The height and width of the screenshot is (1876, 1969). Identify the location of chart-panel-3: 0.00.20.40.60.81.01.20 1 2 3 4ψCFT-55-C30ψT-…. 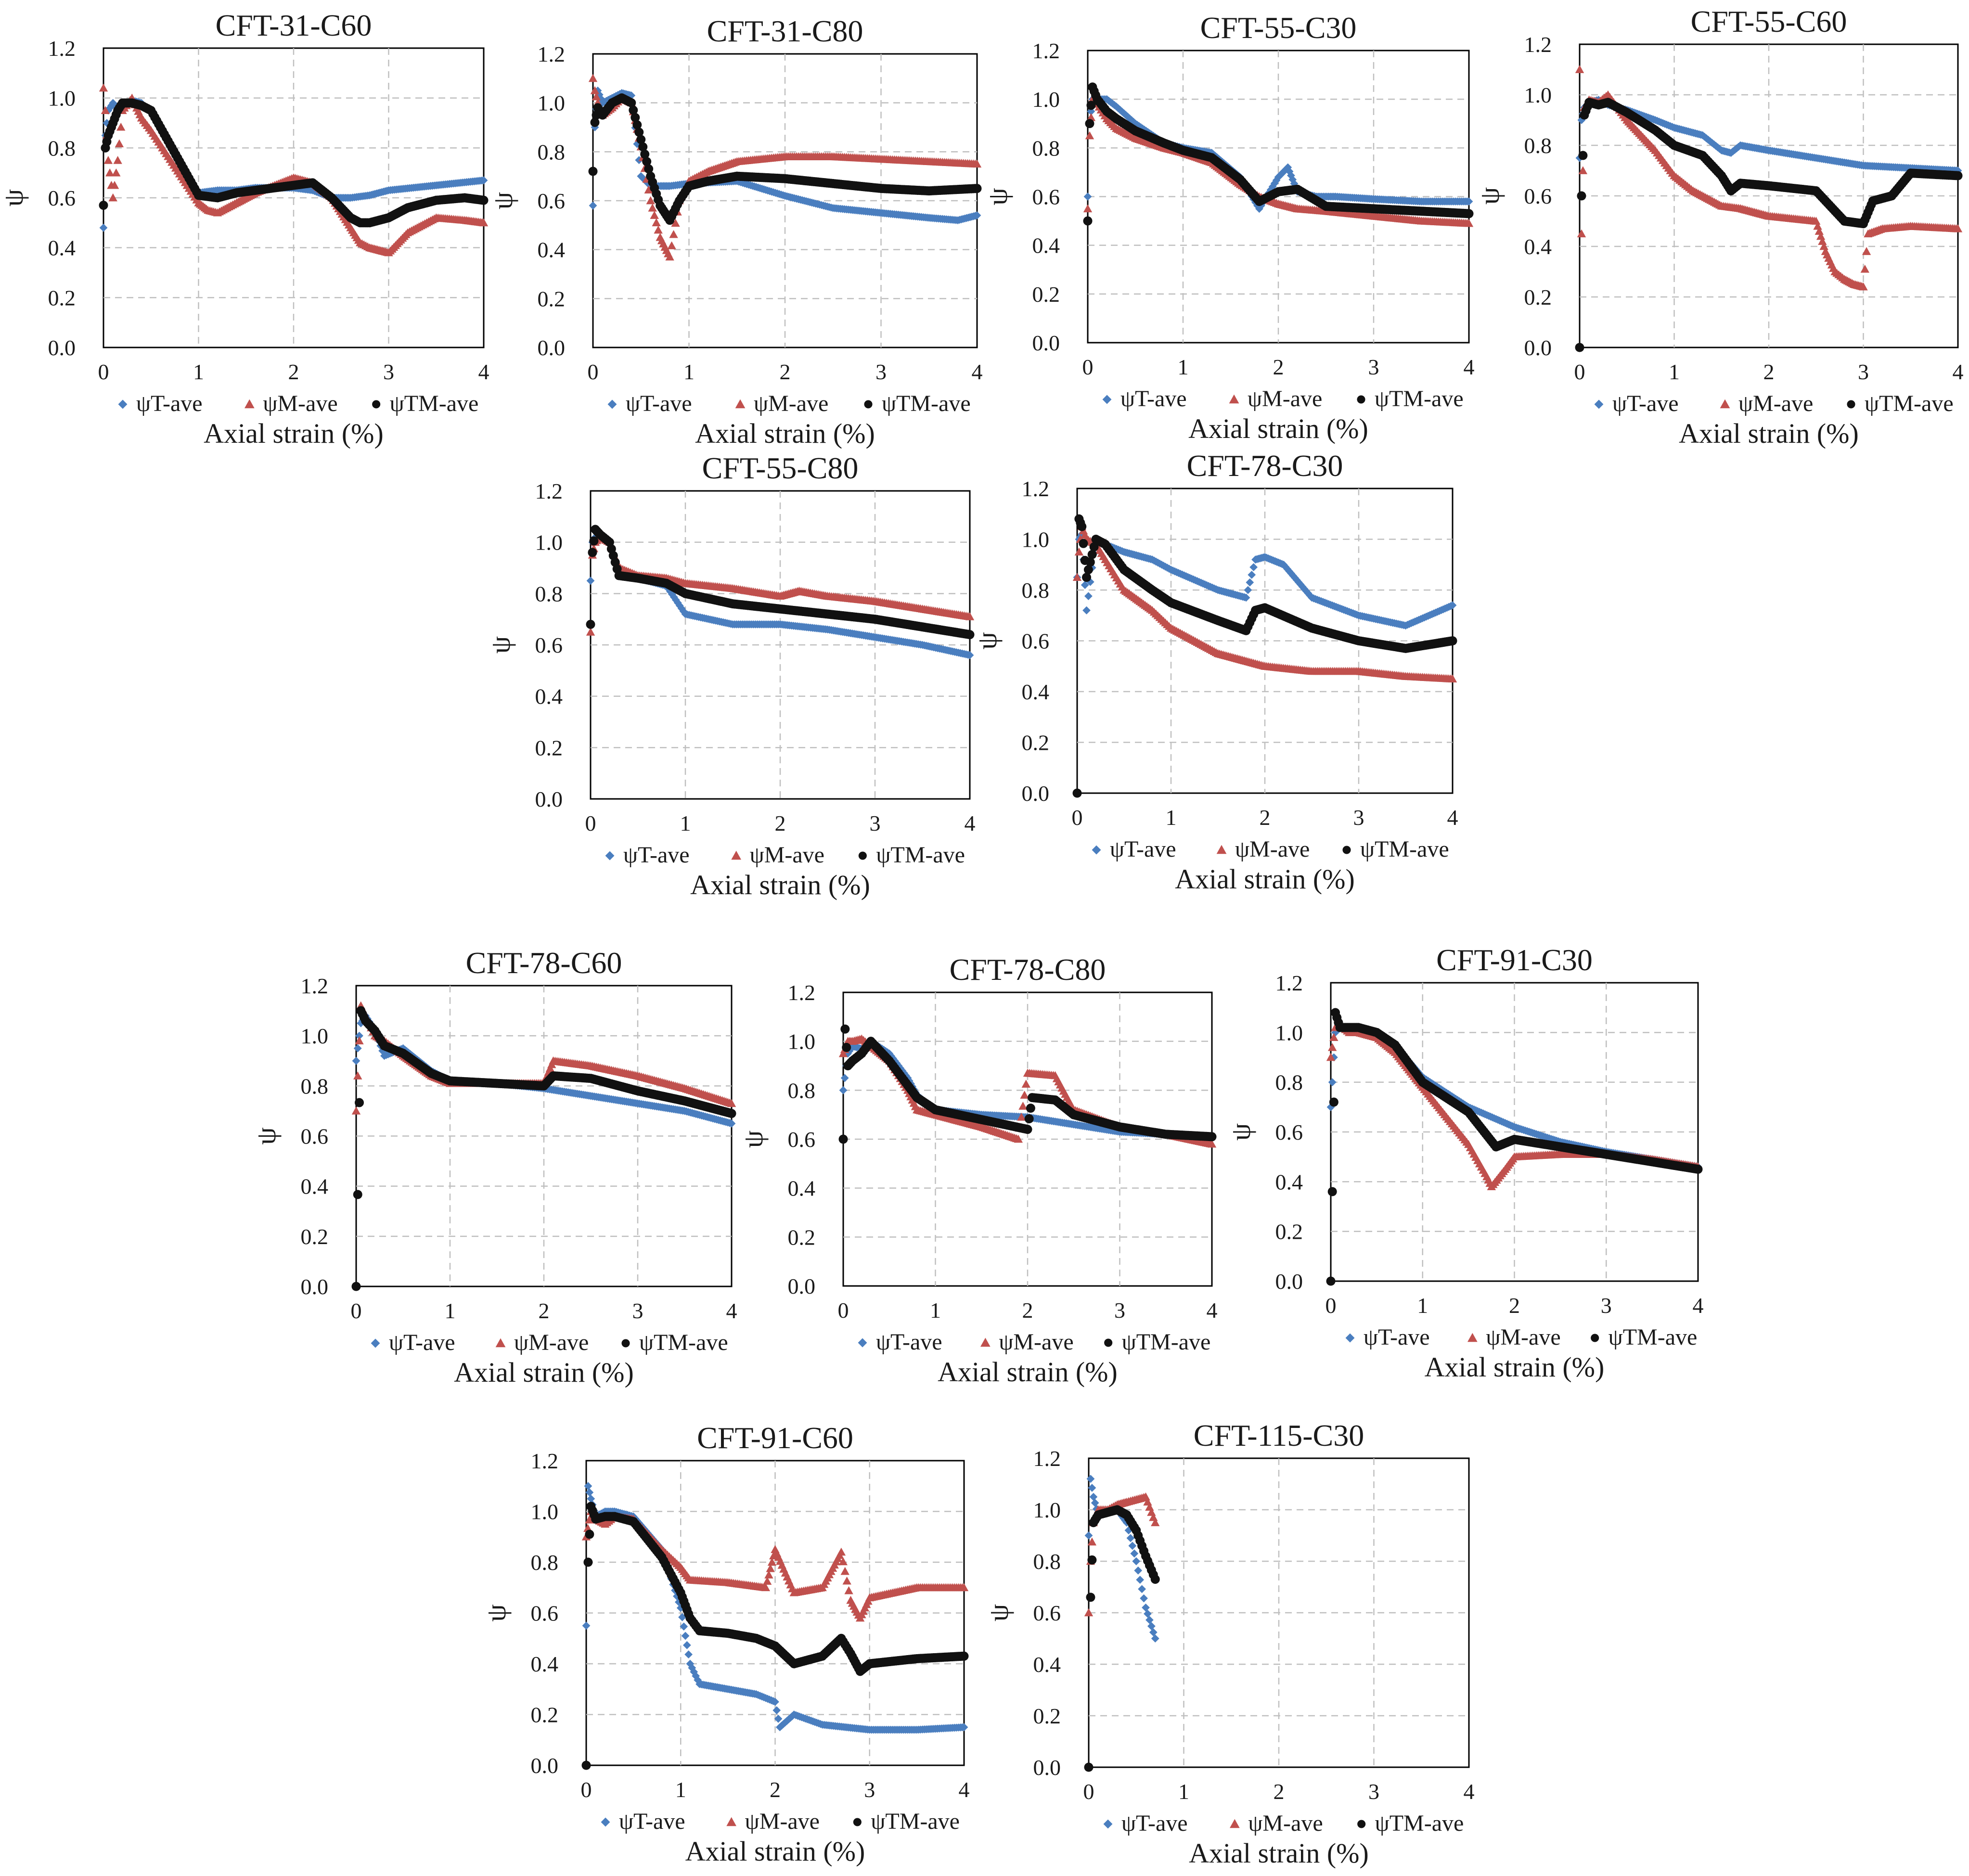
(1228, 227).